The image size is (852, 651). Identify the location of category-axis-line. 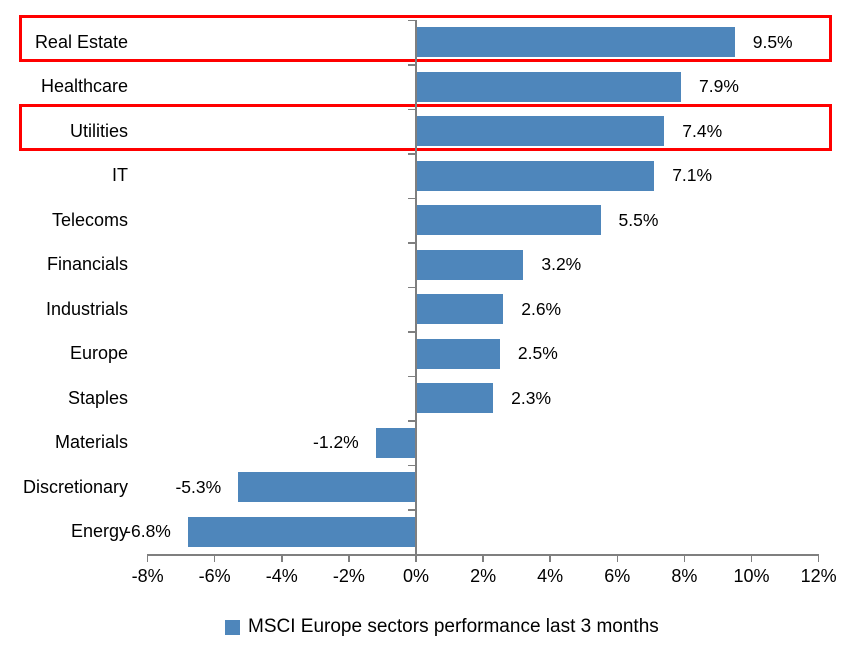
(416, 287).